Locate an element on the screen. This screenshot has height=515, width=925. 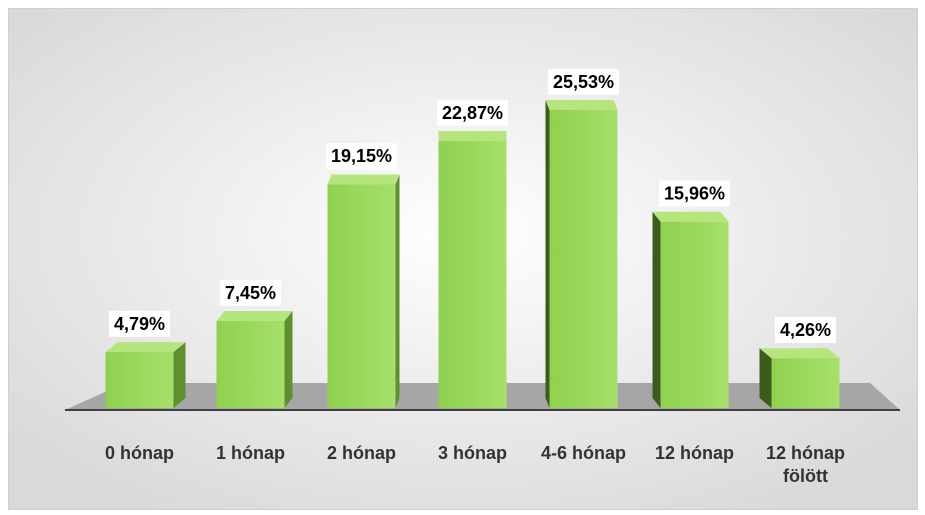
data-label: 4,26% is located at coordinates (805, 330).